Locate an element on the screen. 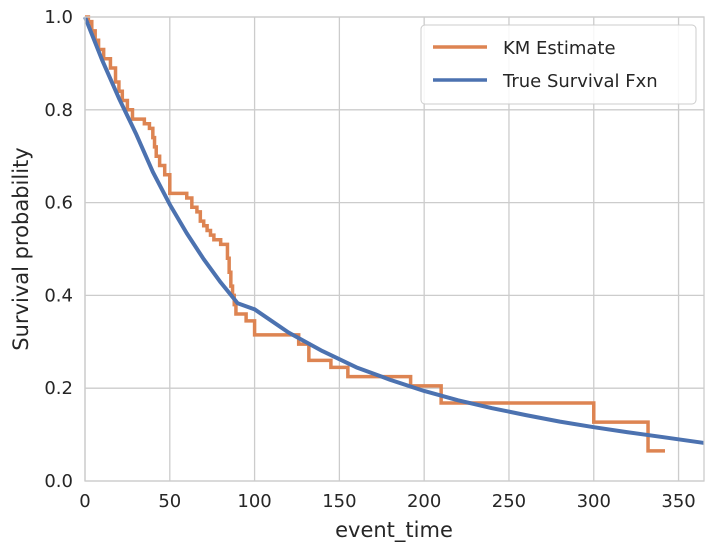  y-tick-label: 0.2 is located at coordinates (58, 388).